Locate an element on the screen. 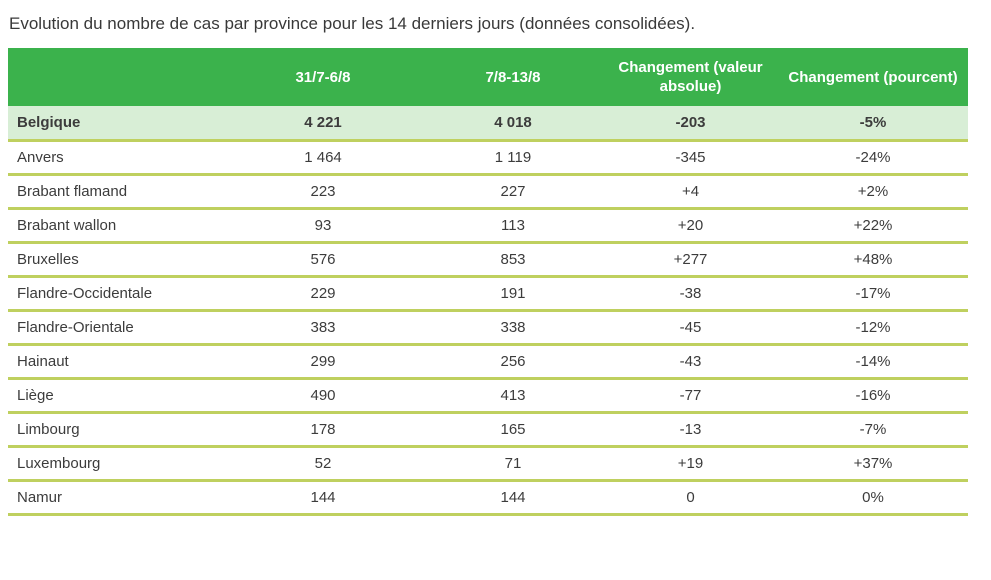  table-row: Brabant wallon 93 113 +20 +22% is located at coordinates (488, 226).